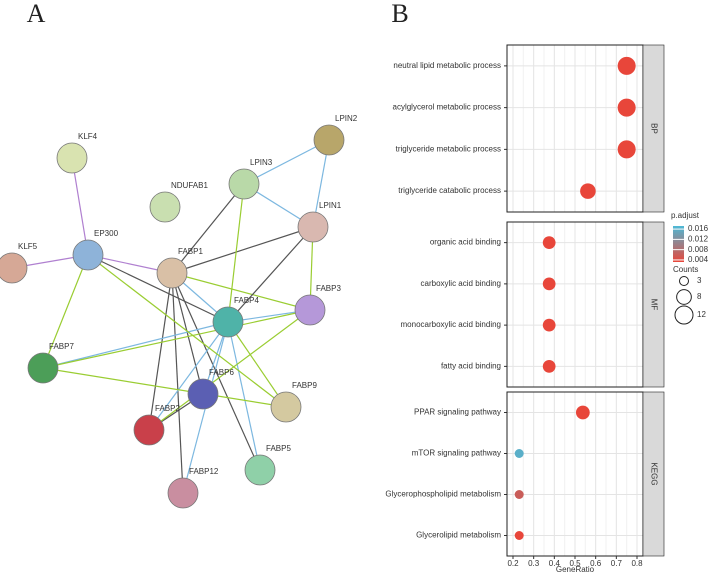 This screenshot has height=575, width=709. I want to click on strip-label: BP, so click(653, 128).